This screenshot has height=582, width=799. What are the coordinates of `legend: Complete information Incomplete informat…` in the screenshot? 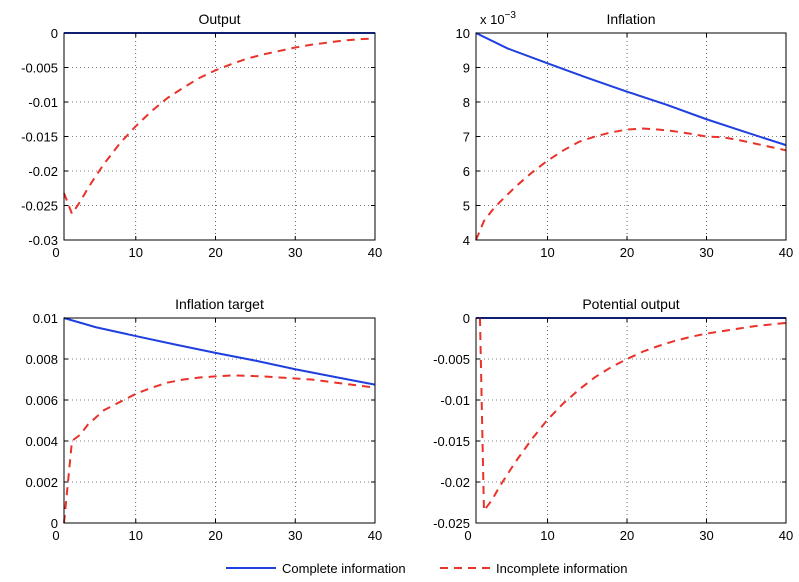 It's located at (427, 568).